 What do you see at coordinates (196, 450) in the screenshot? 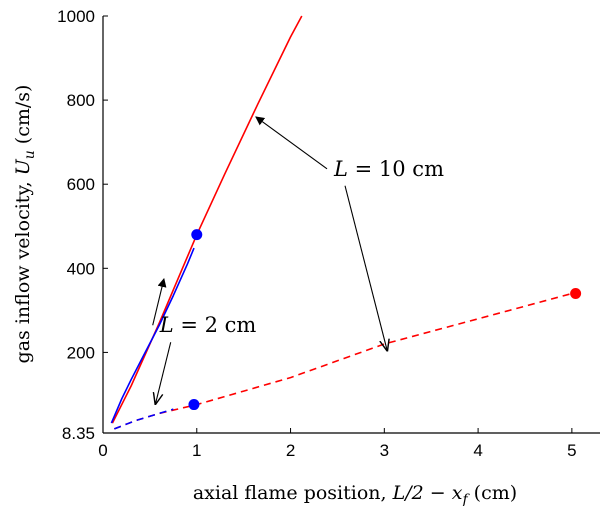
I see `x-tick-label: 1` at bounding box center [196, 450].